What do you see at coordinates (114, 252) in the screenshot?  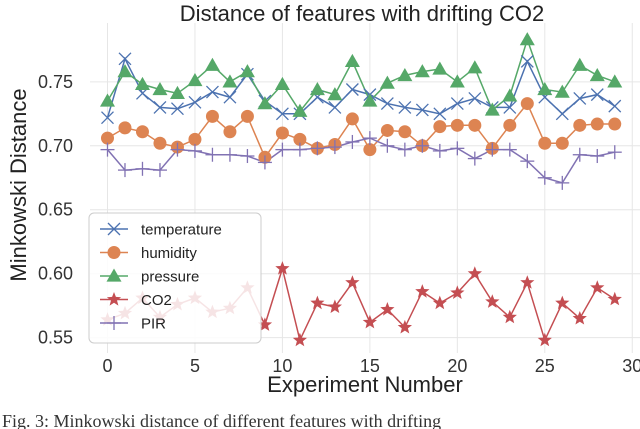 I see `legend-marker-humidity` at bounding box center [114, 252].